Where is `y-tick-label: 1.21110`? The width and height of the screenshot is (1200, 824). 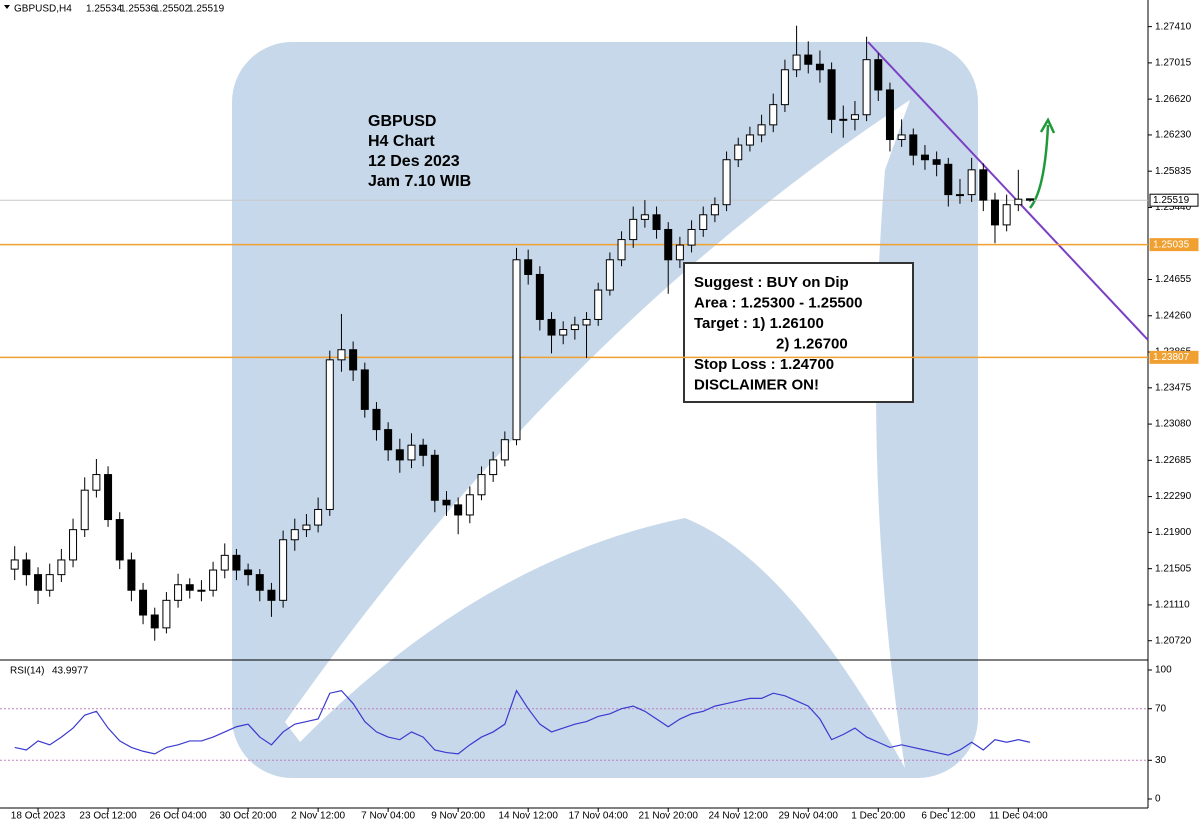 y-tick-label: 1.21110 is located at coordinates (1172, 605).